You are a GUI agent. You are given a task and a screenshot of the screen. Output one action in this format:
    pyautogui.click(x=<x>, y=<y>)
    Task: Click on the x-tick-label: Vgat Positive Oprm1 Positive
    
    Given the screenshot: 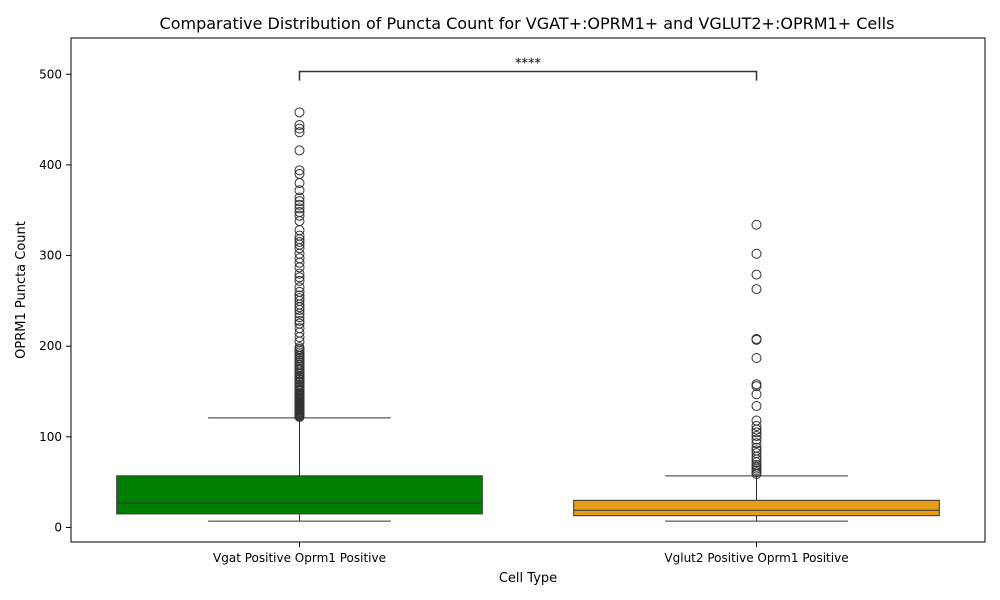 What is the action you would take?
    pyautogui.click(x=299, y=558)
    